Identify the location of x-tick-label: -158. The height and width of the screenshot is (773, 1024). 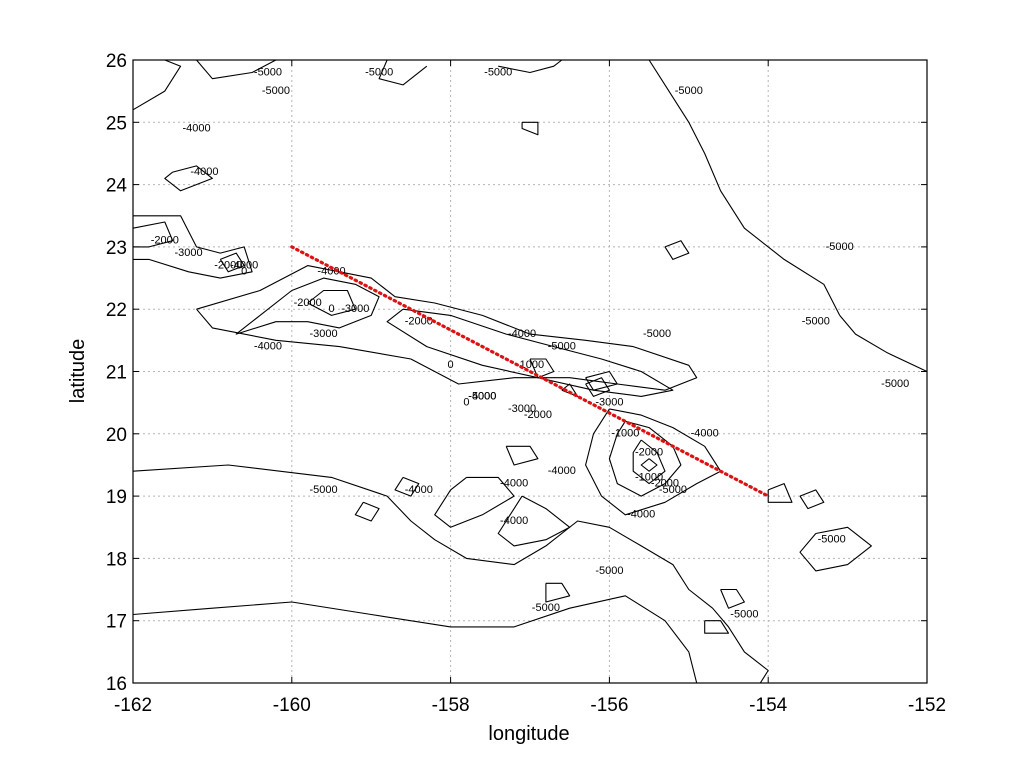
(451, 705).